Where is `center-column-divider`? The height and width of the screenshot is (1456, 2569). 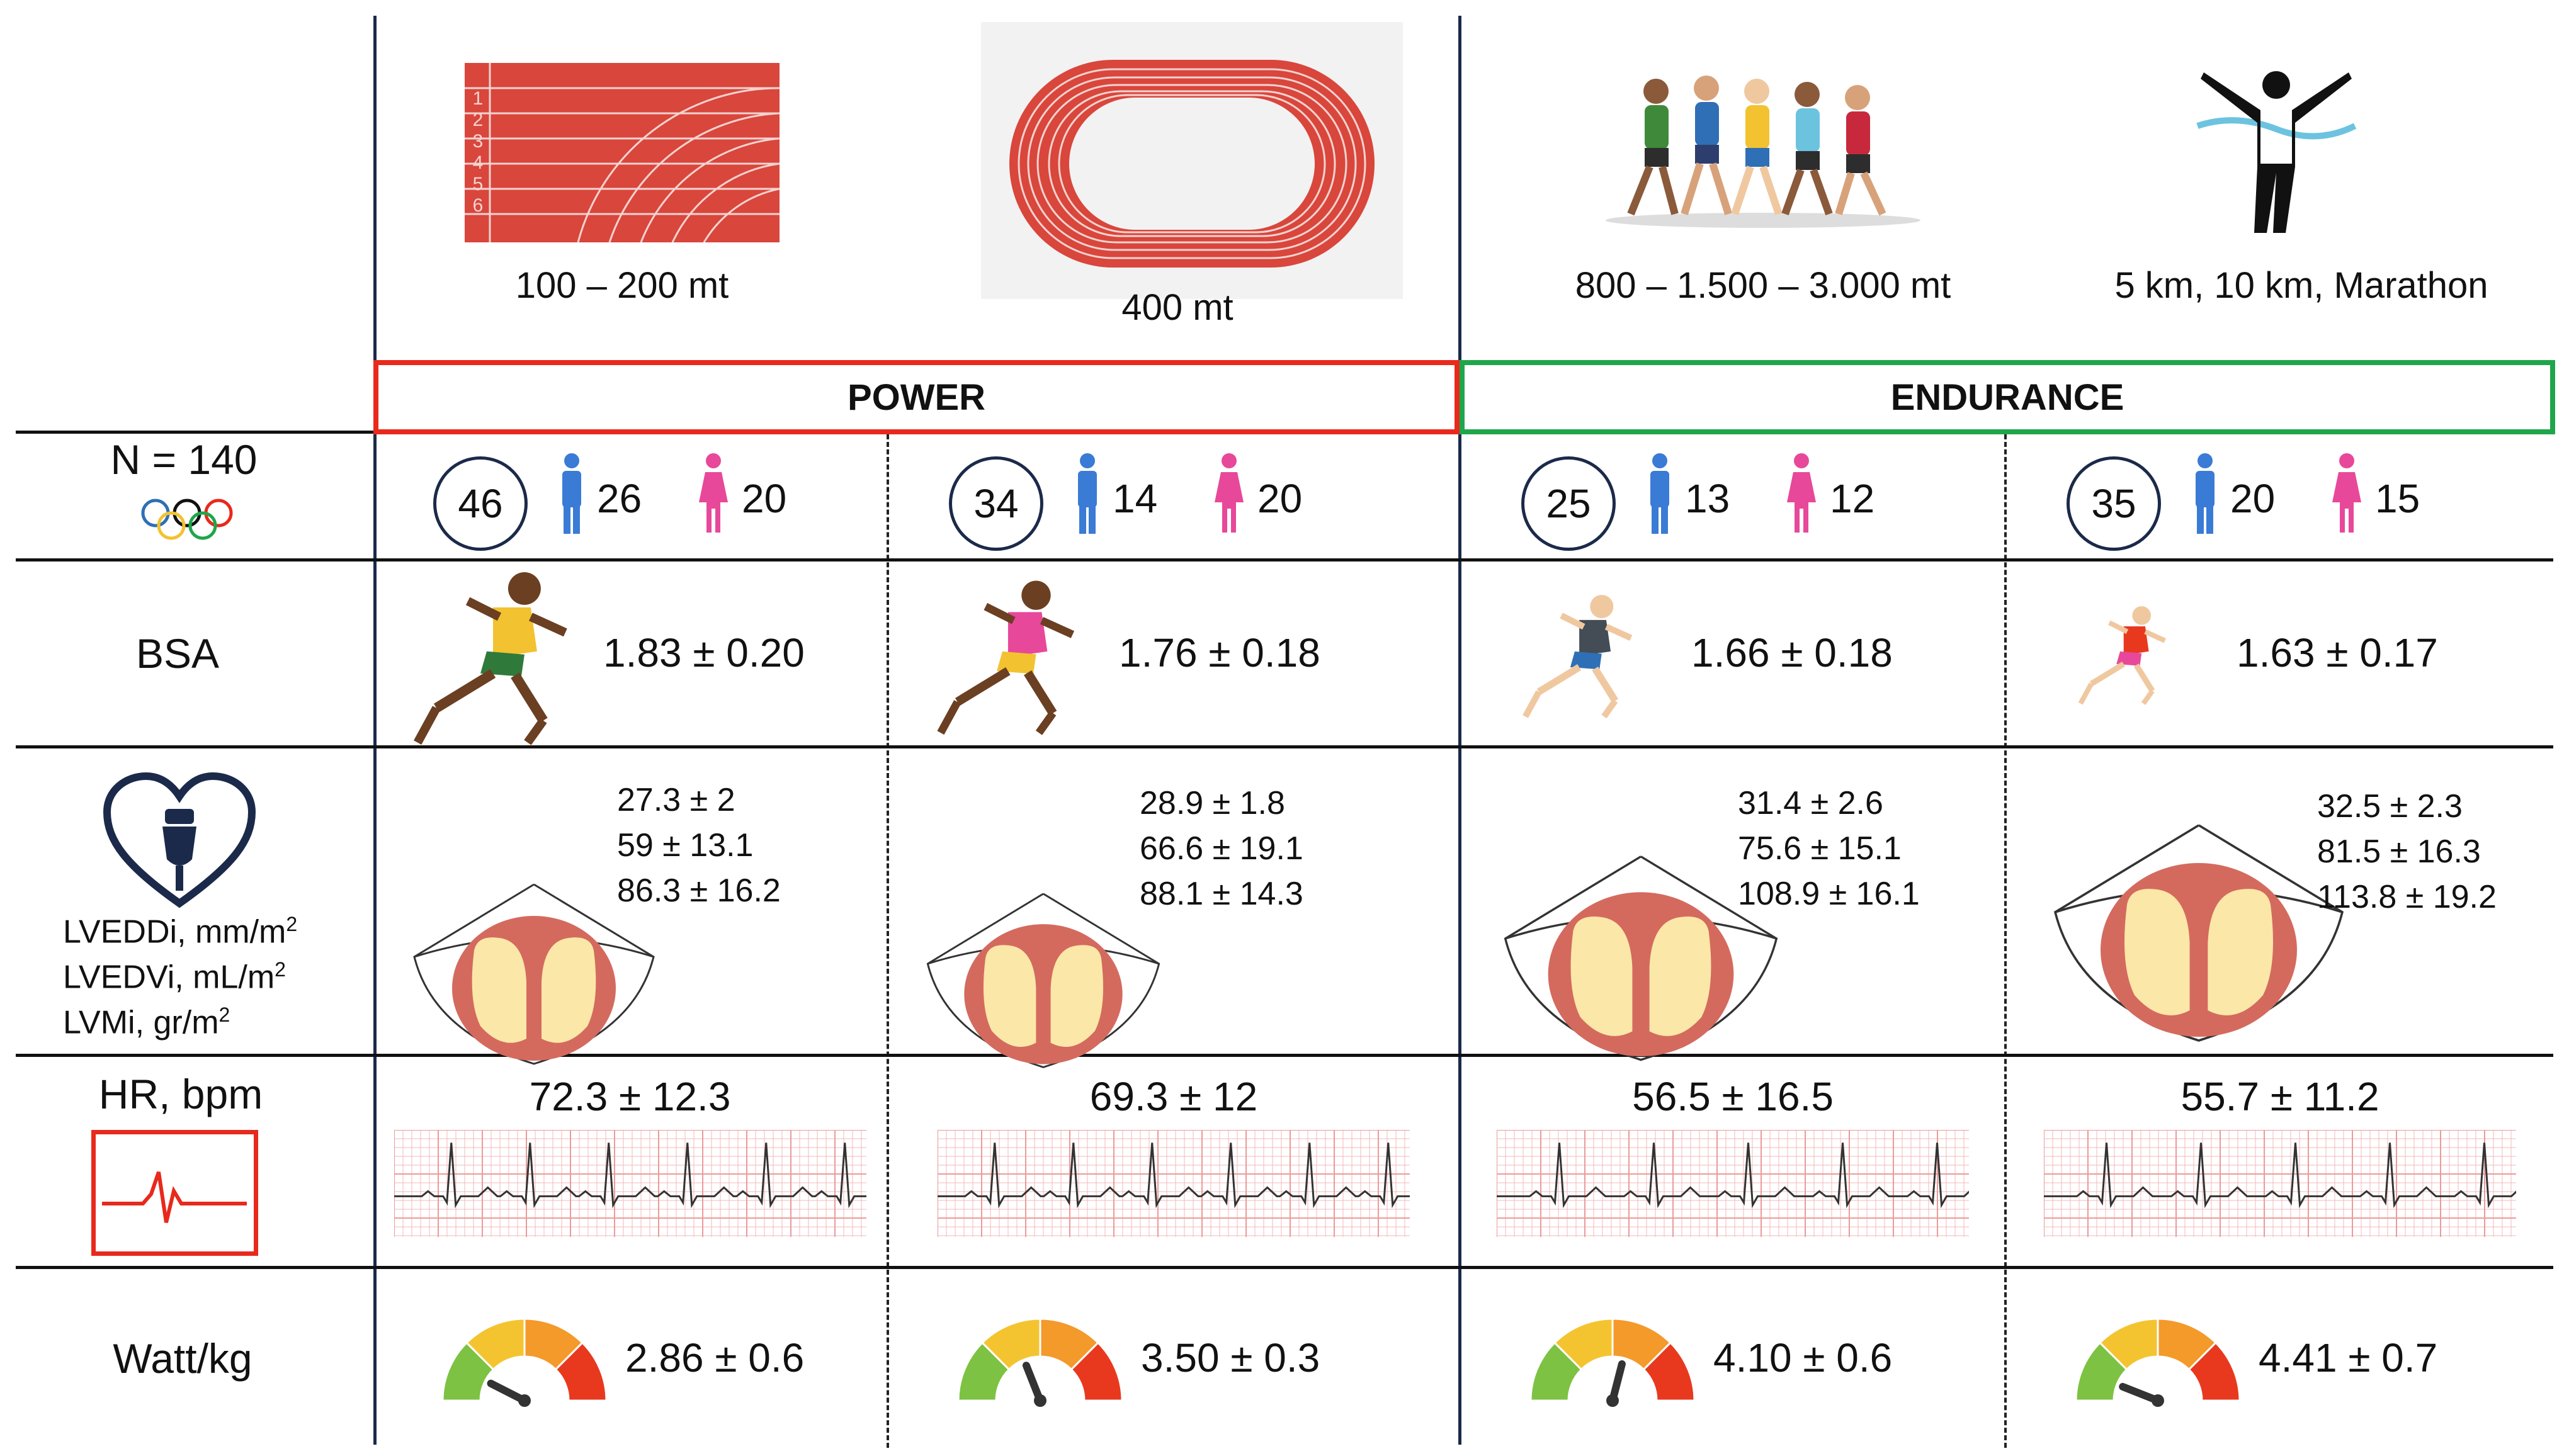 center-column-divider is located at coordinates (1459, 730).